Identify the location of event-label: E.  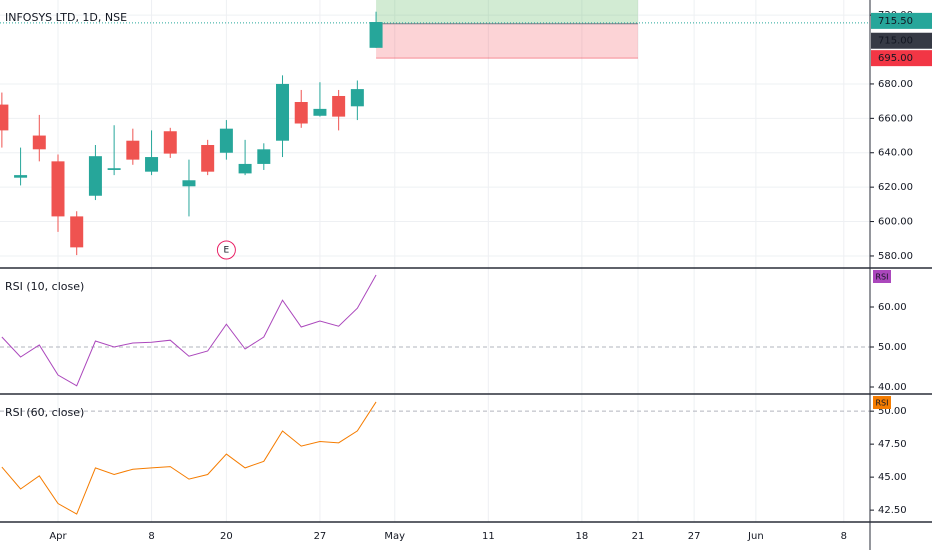
(227, 251).